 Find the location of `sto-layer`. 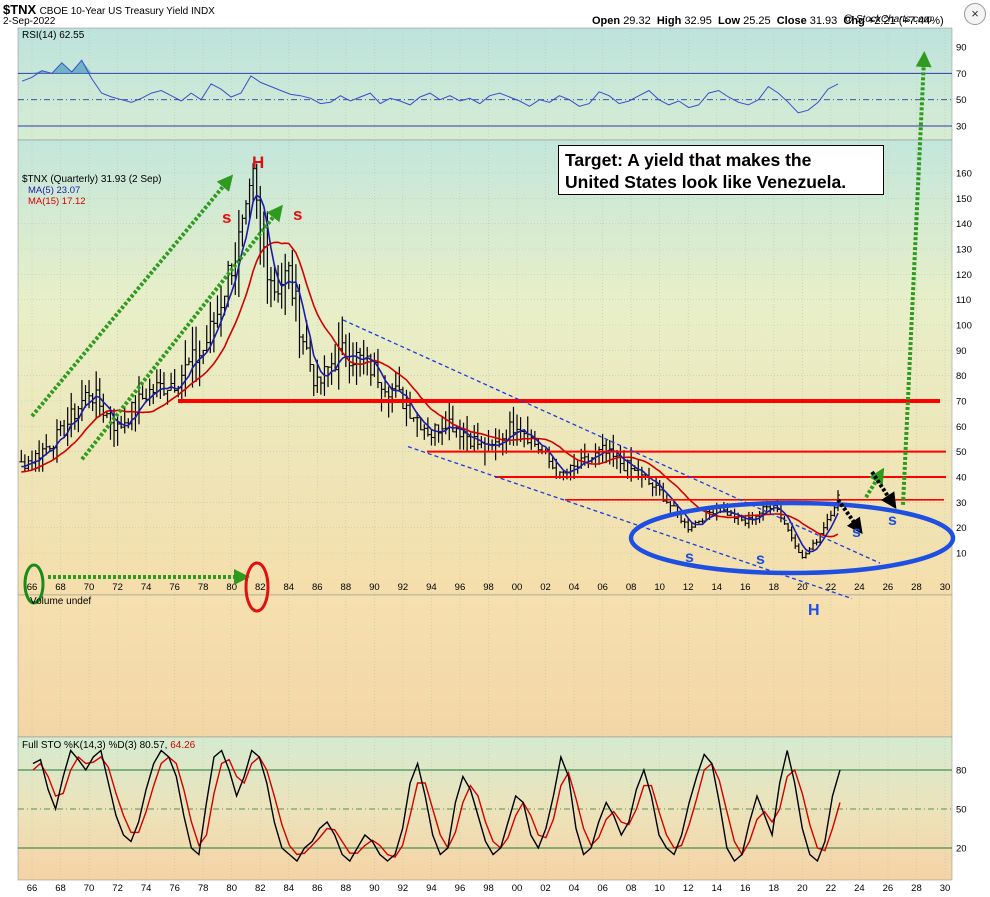

sto-layer is located at coordinates (485, 806).